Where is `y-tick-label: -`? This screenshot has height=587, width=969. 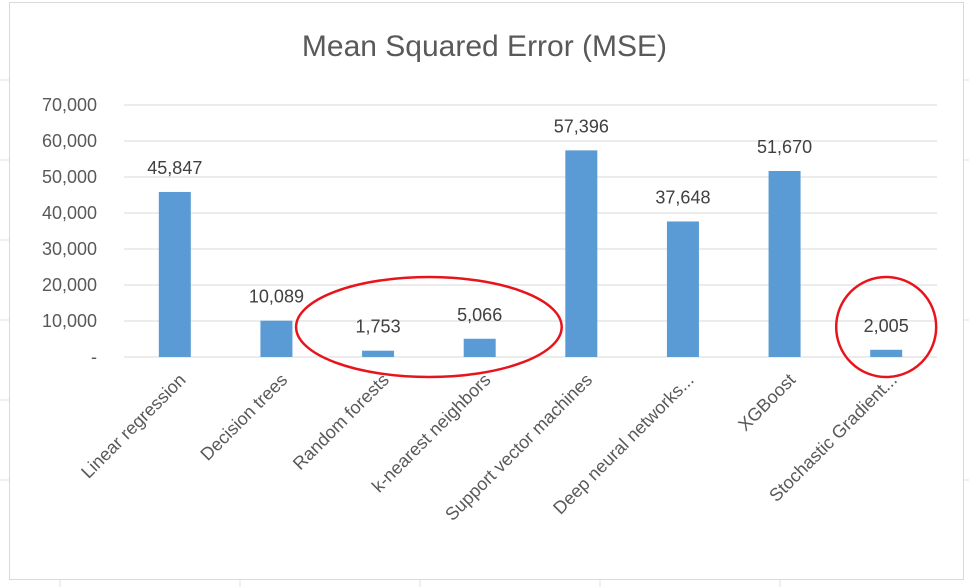
y-tick-label: - is located at coordinates (94, 357).